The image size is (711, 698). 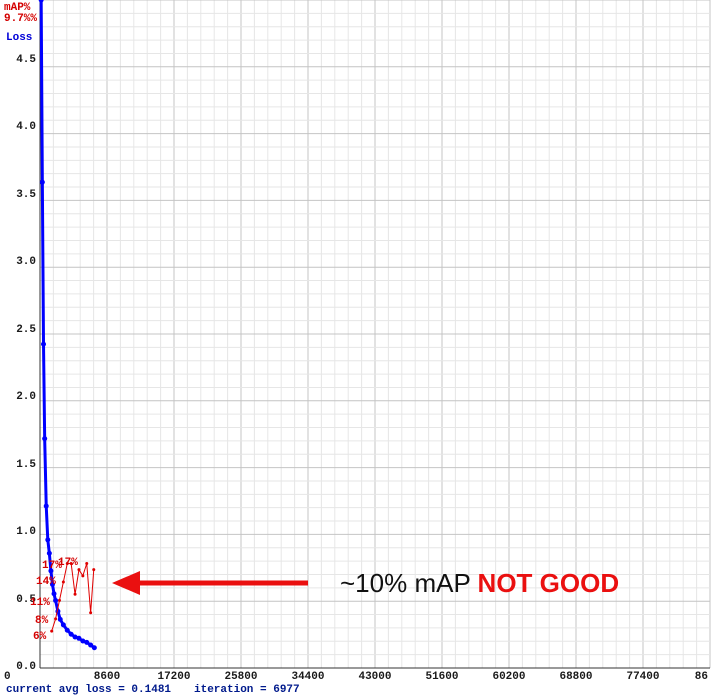 I want to click on y-tick-label: 4.5, so click(x=26, y=59).